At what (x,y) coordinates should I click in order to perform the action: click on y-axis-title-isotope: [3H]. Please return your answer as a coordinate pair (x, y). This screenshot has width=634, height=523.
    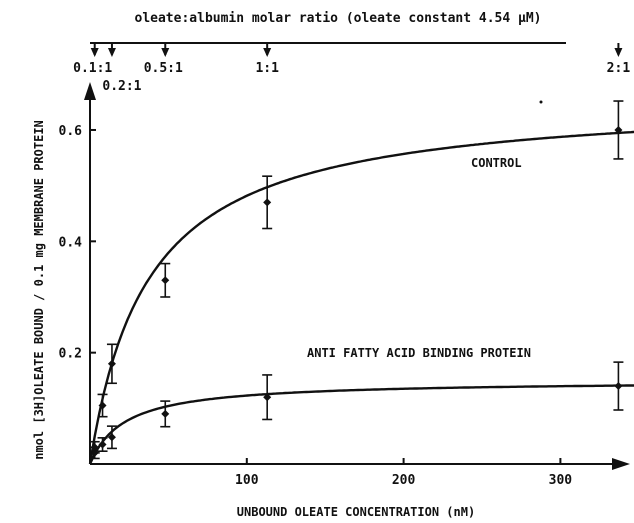
    Looking at the image, I should click on (39, 409).